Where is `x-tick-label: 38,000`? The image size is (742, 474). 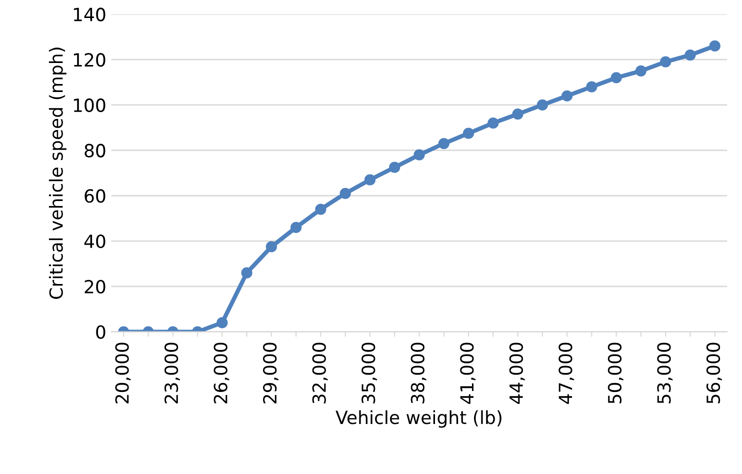
x-tick-label: 38,000 is located at coordinates (418, 373).